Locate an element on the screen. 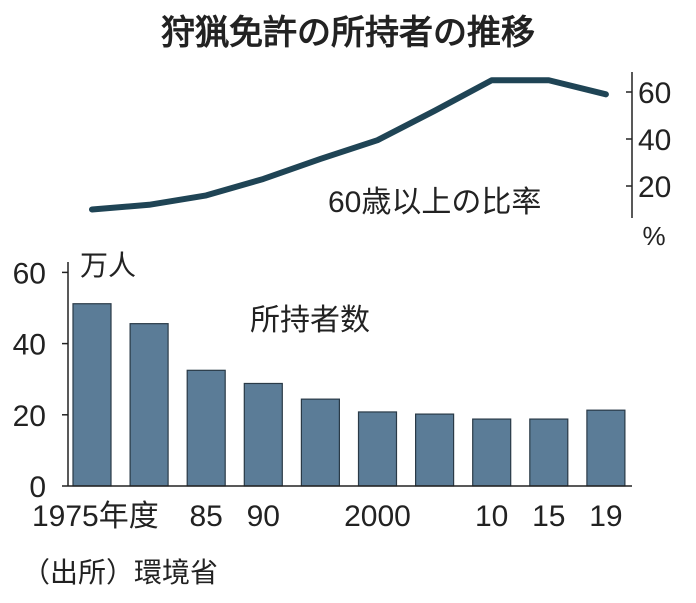 This screenshot has height=603, width=696. bar-1980 is located at coordinates (149, 405).